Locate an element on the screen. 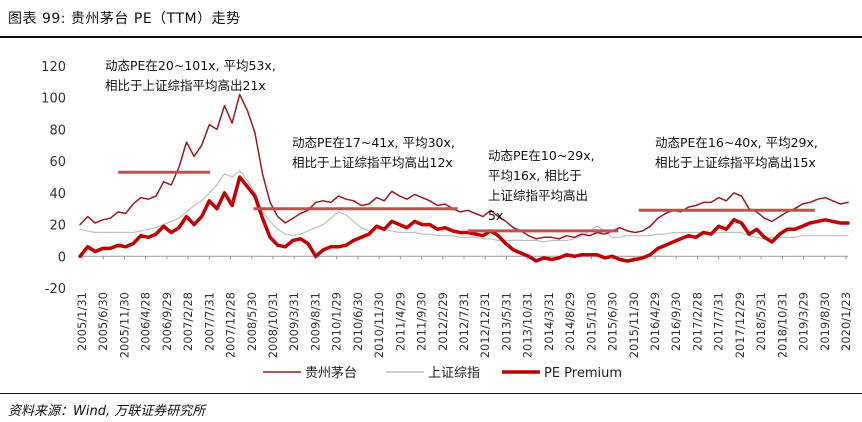 This screenshot has height=422, width=862. source-rule is located at coordinates (431, 393).